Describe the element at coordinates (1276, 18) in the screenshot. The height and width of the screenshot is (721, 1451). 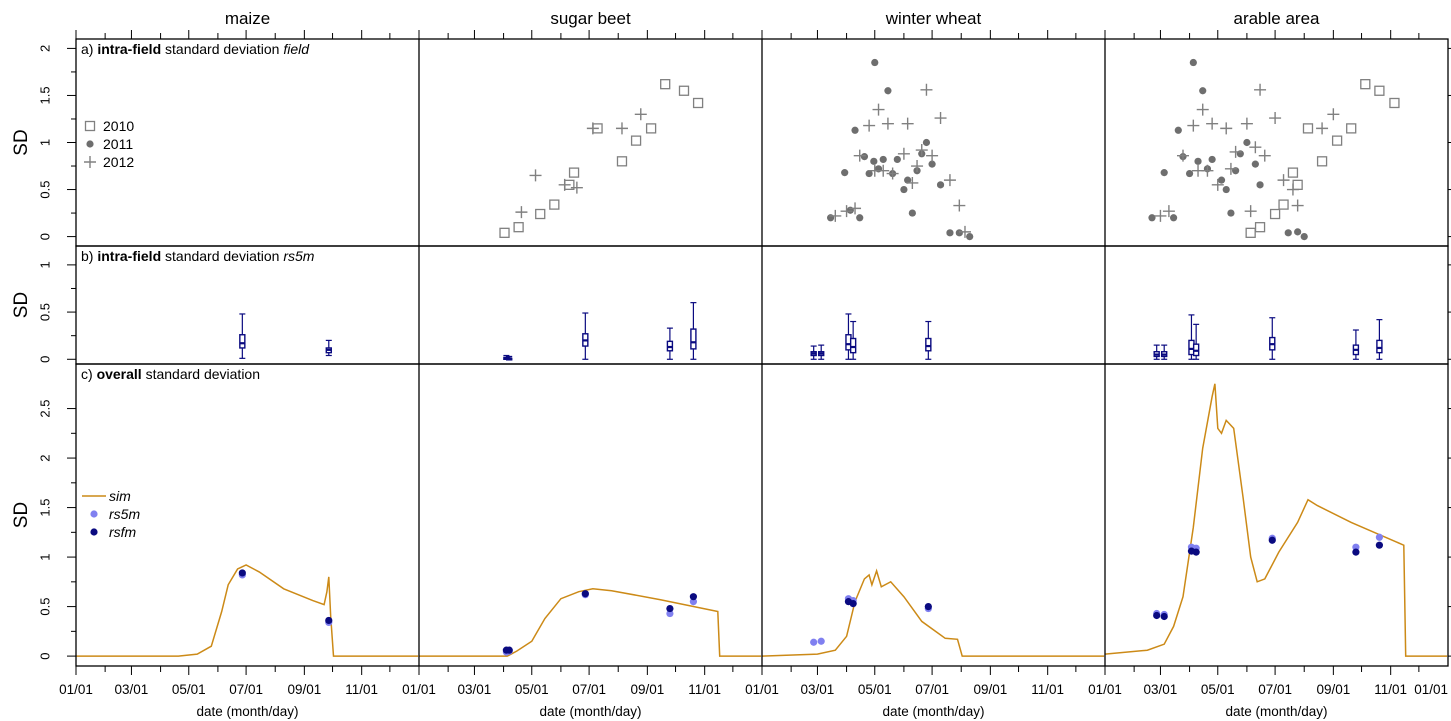
I see `column-title: arable area` at that location.